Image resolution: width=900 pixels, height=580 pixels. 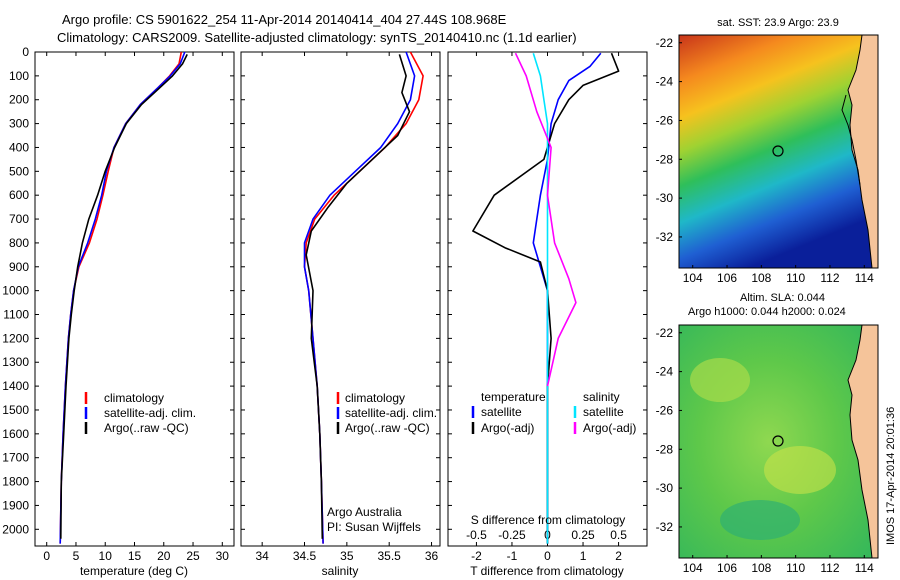 What do you see at coordinates (164, 556) in the screenshot?
I see `x-tick-label: 20` at bounding box center [164, 556].